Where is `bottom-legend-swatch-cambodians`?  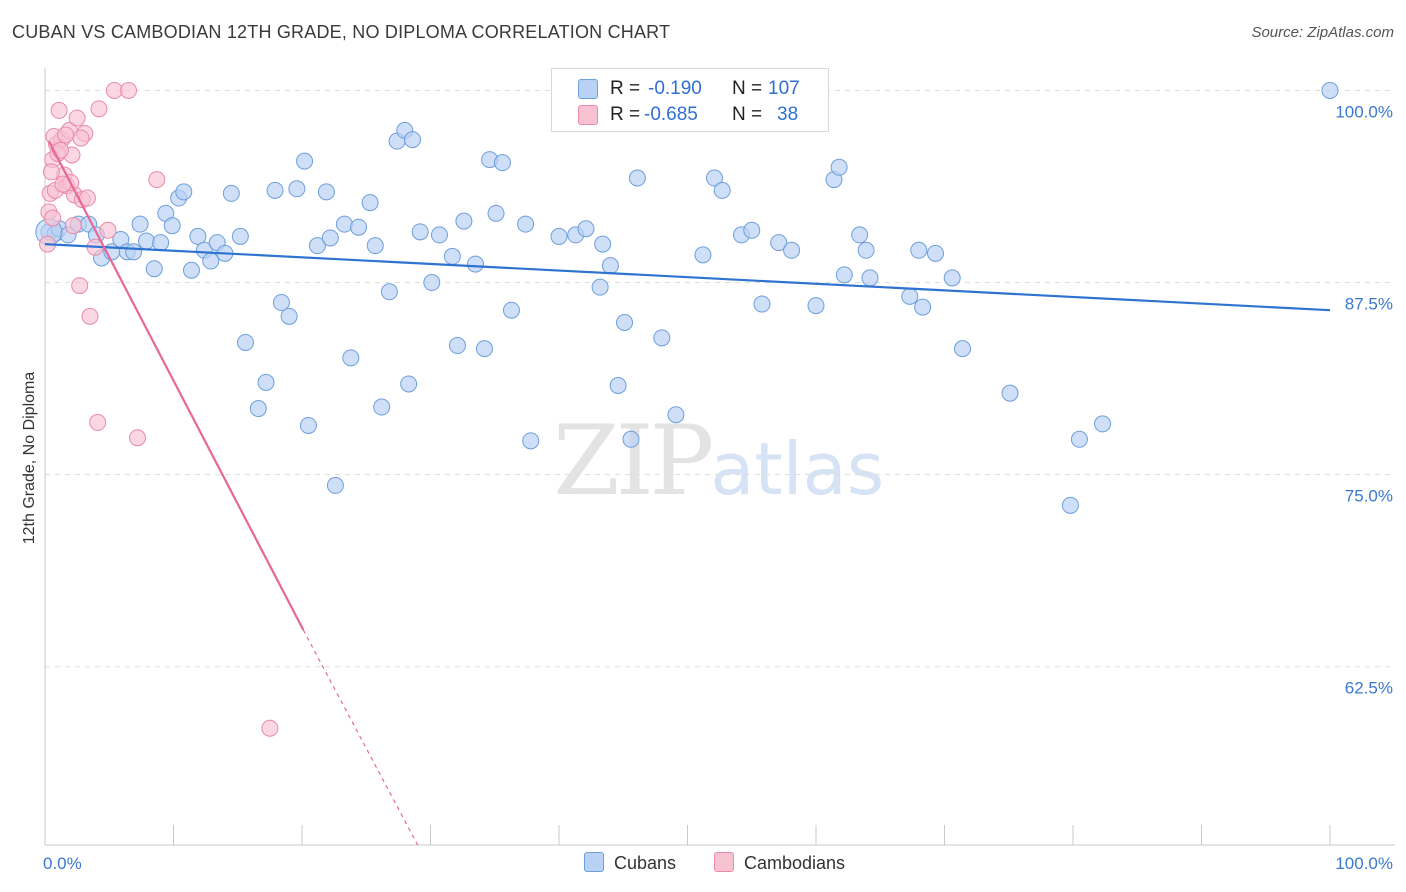
bottom-legend-swatch-cambodians is located at coordinates (724, 862).